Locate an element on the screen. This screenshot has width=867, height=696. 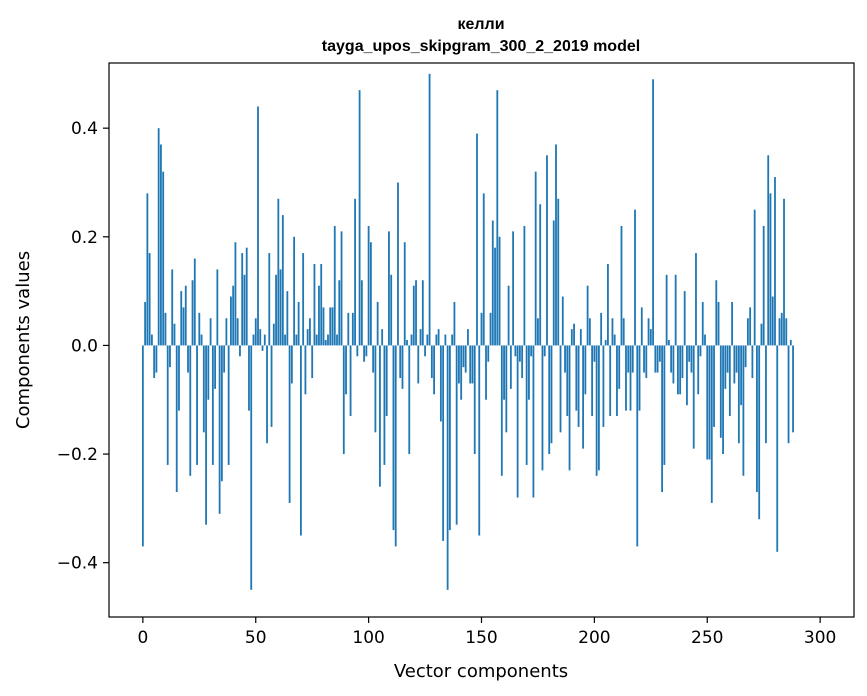
y-tick-label: −0.4 is located at coordinates (77, 564).